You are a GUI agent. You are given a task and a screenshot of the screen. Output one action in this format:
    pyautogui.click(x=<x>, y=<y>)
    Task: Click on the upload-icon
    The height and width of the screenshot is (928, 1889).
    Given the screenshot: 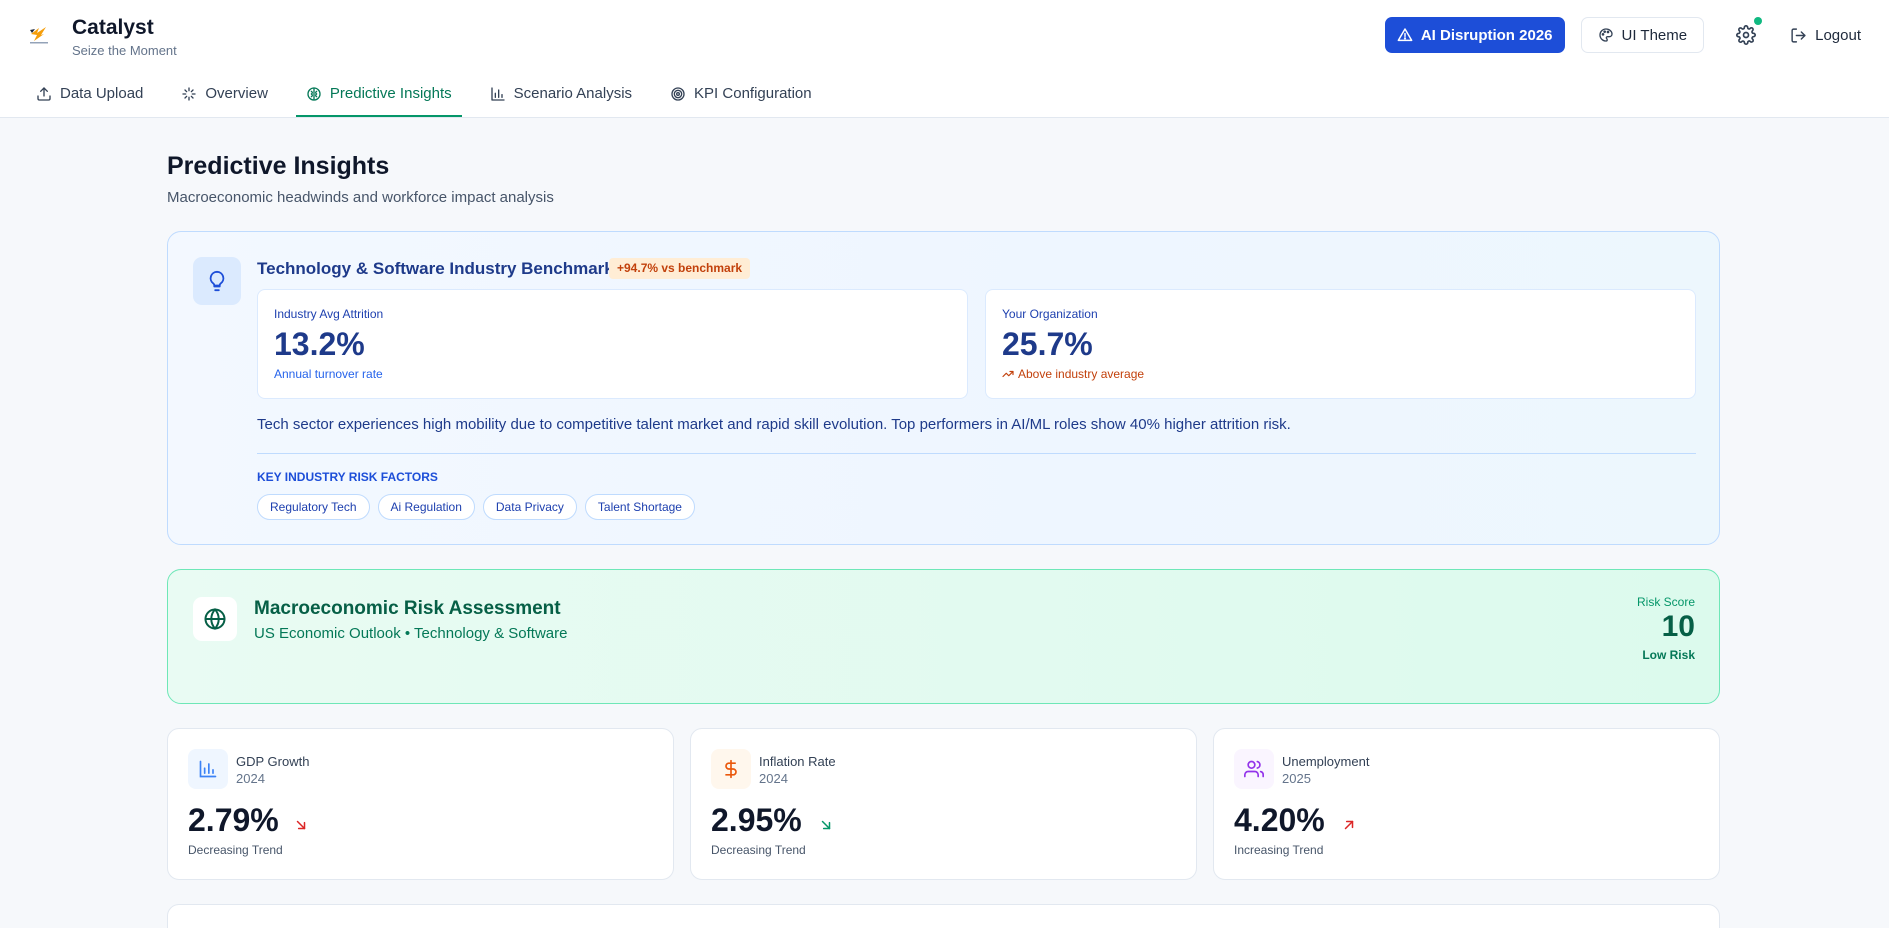 What is the action you would take?
    pyautogui.click(x=44, y=94)
    